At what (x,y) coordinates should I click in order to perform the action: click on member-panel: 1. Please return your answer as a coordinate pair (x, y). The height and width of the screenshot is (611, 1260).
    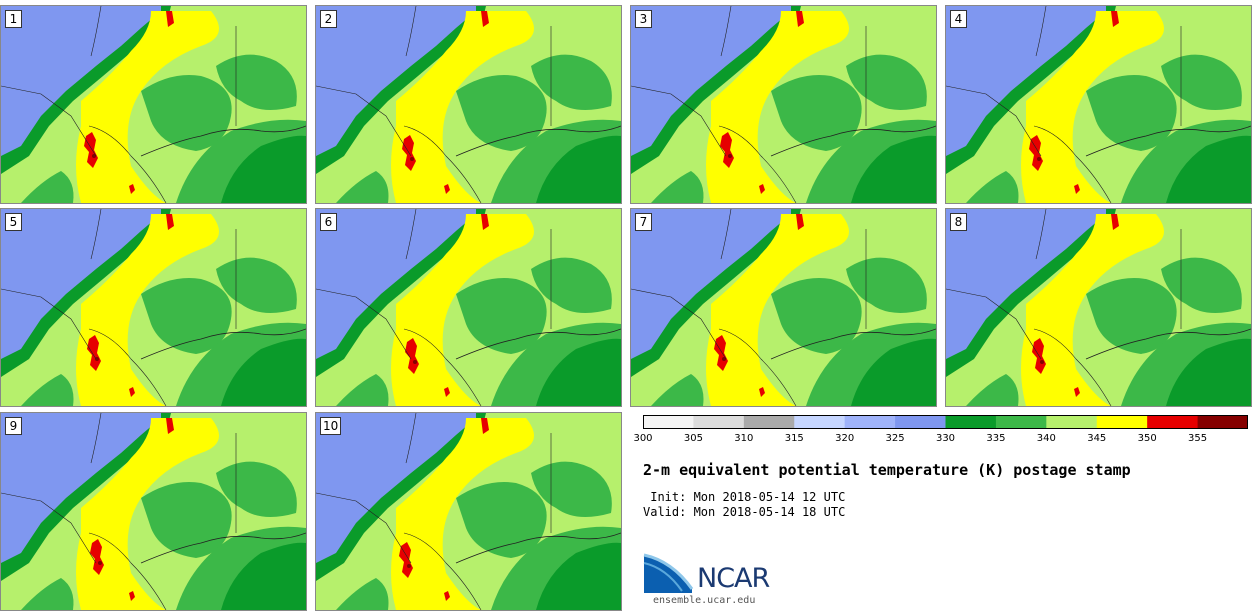
    Looking at the image, I should click on (153, 104).